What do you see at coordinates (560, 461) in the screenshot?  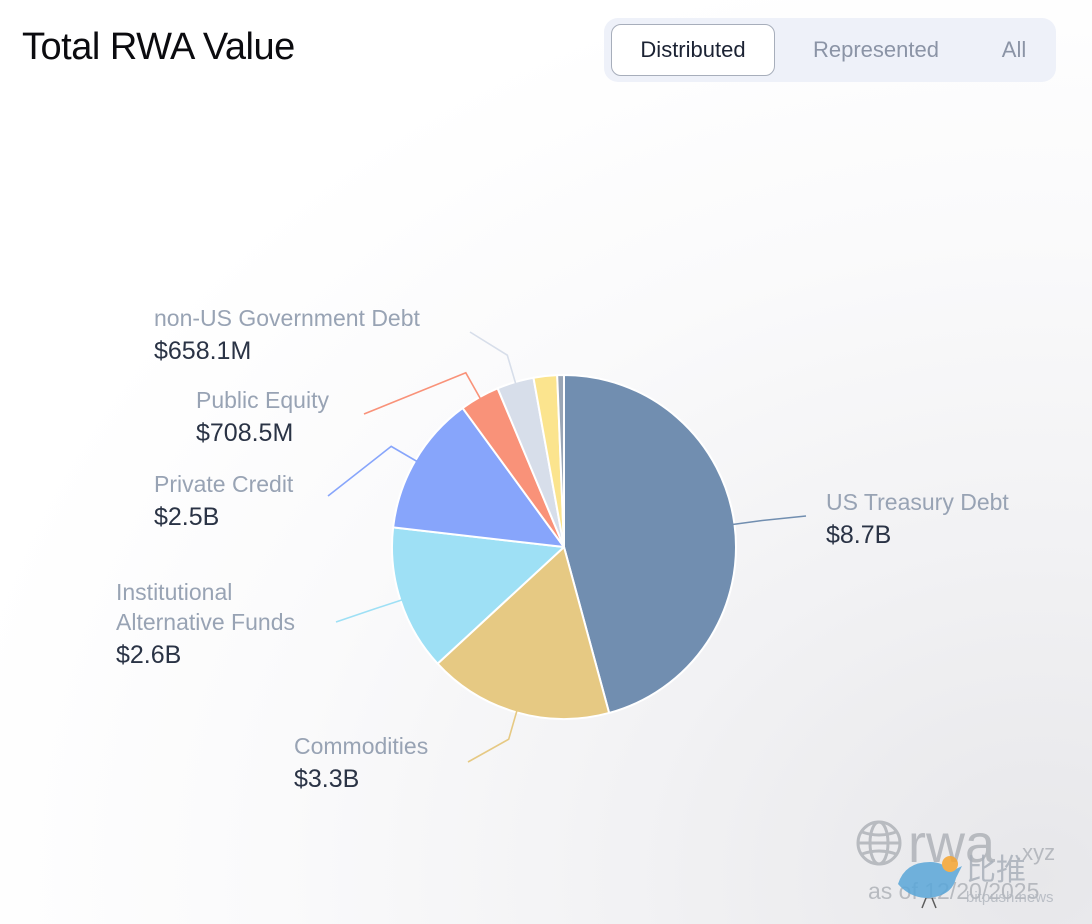 I see `pie-slice` at bounding box center [560, 461].